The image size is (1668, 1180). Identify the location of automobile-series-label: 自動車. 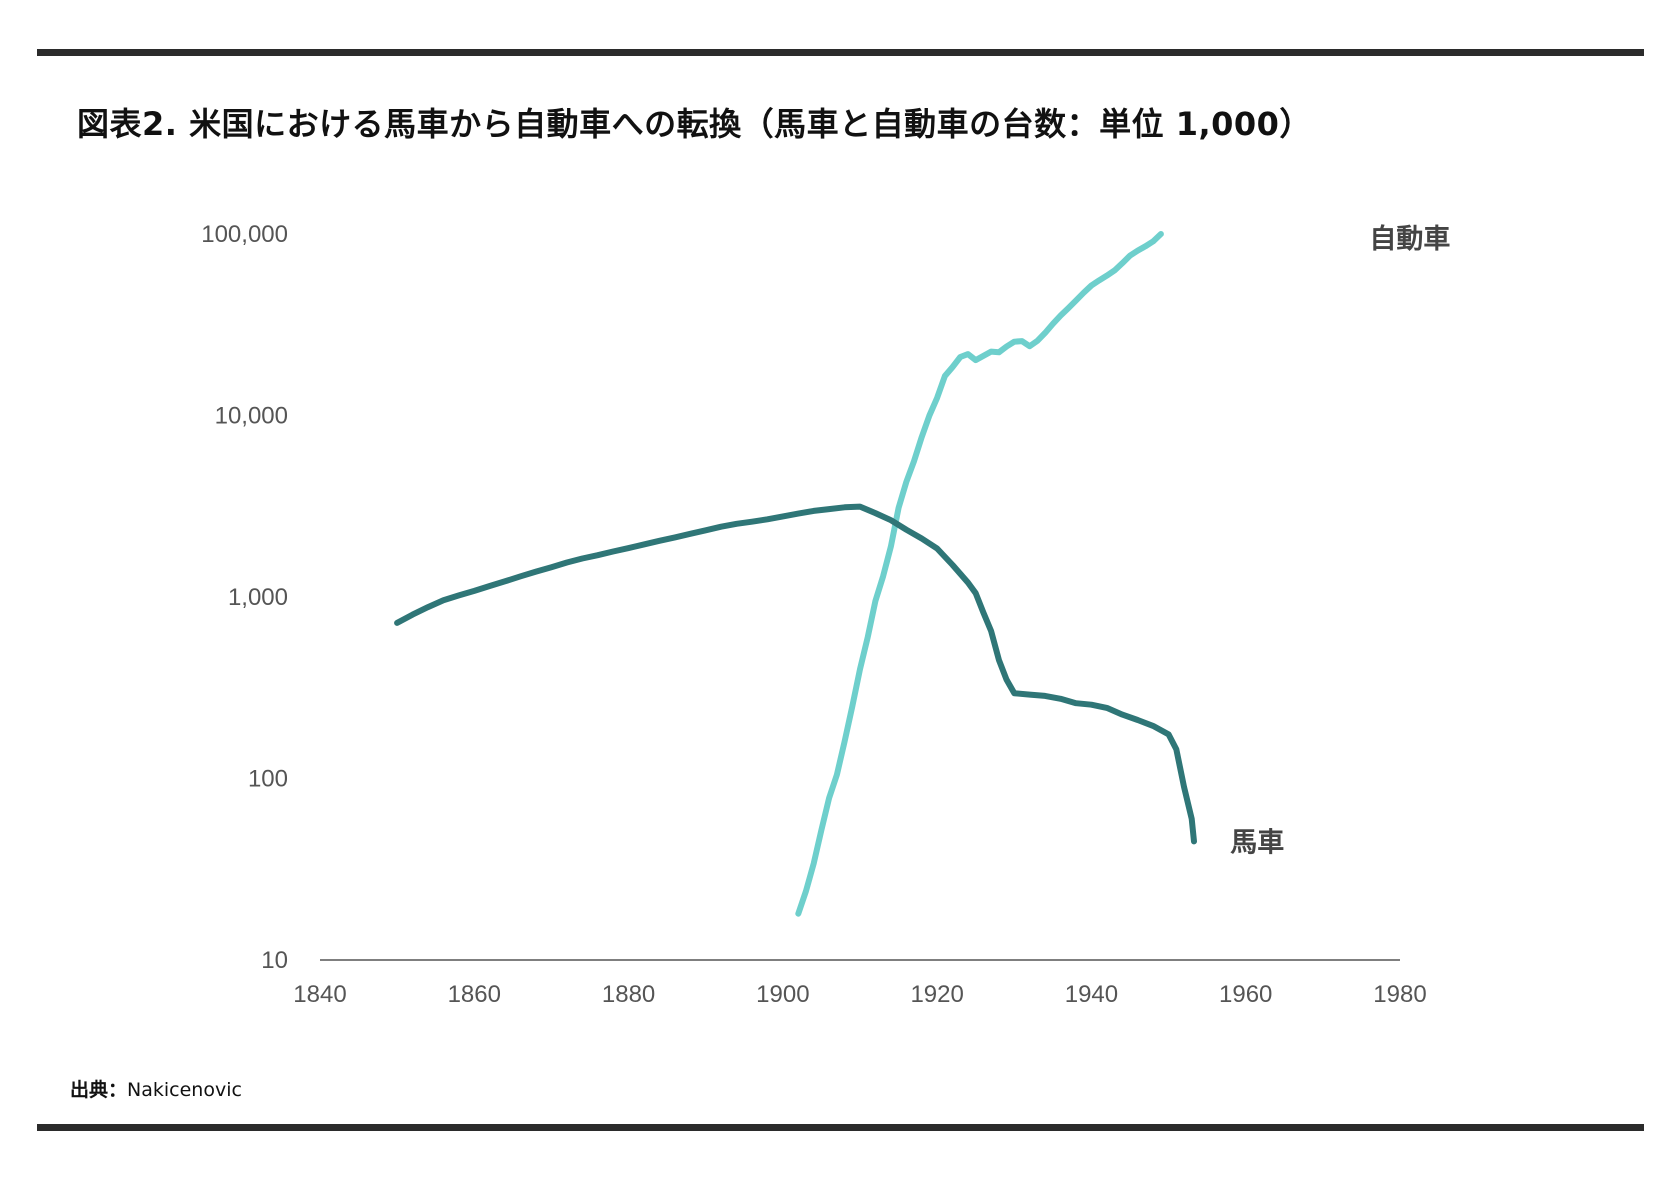
(1409, 239).